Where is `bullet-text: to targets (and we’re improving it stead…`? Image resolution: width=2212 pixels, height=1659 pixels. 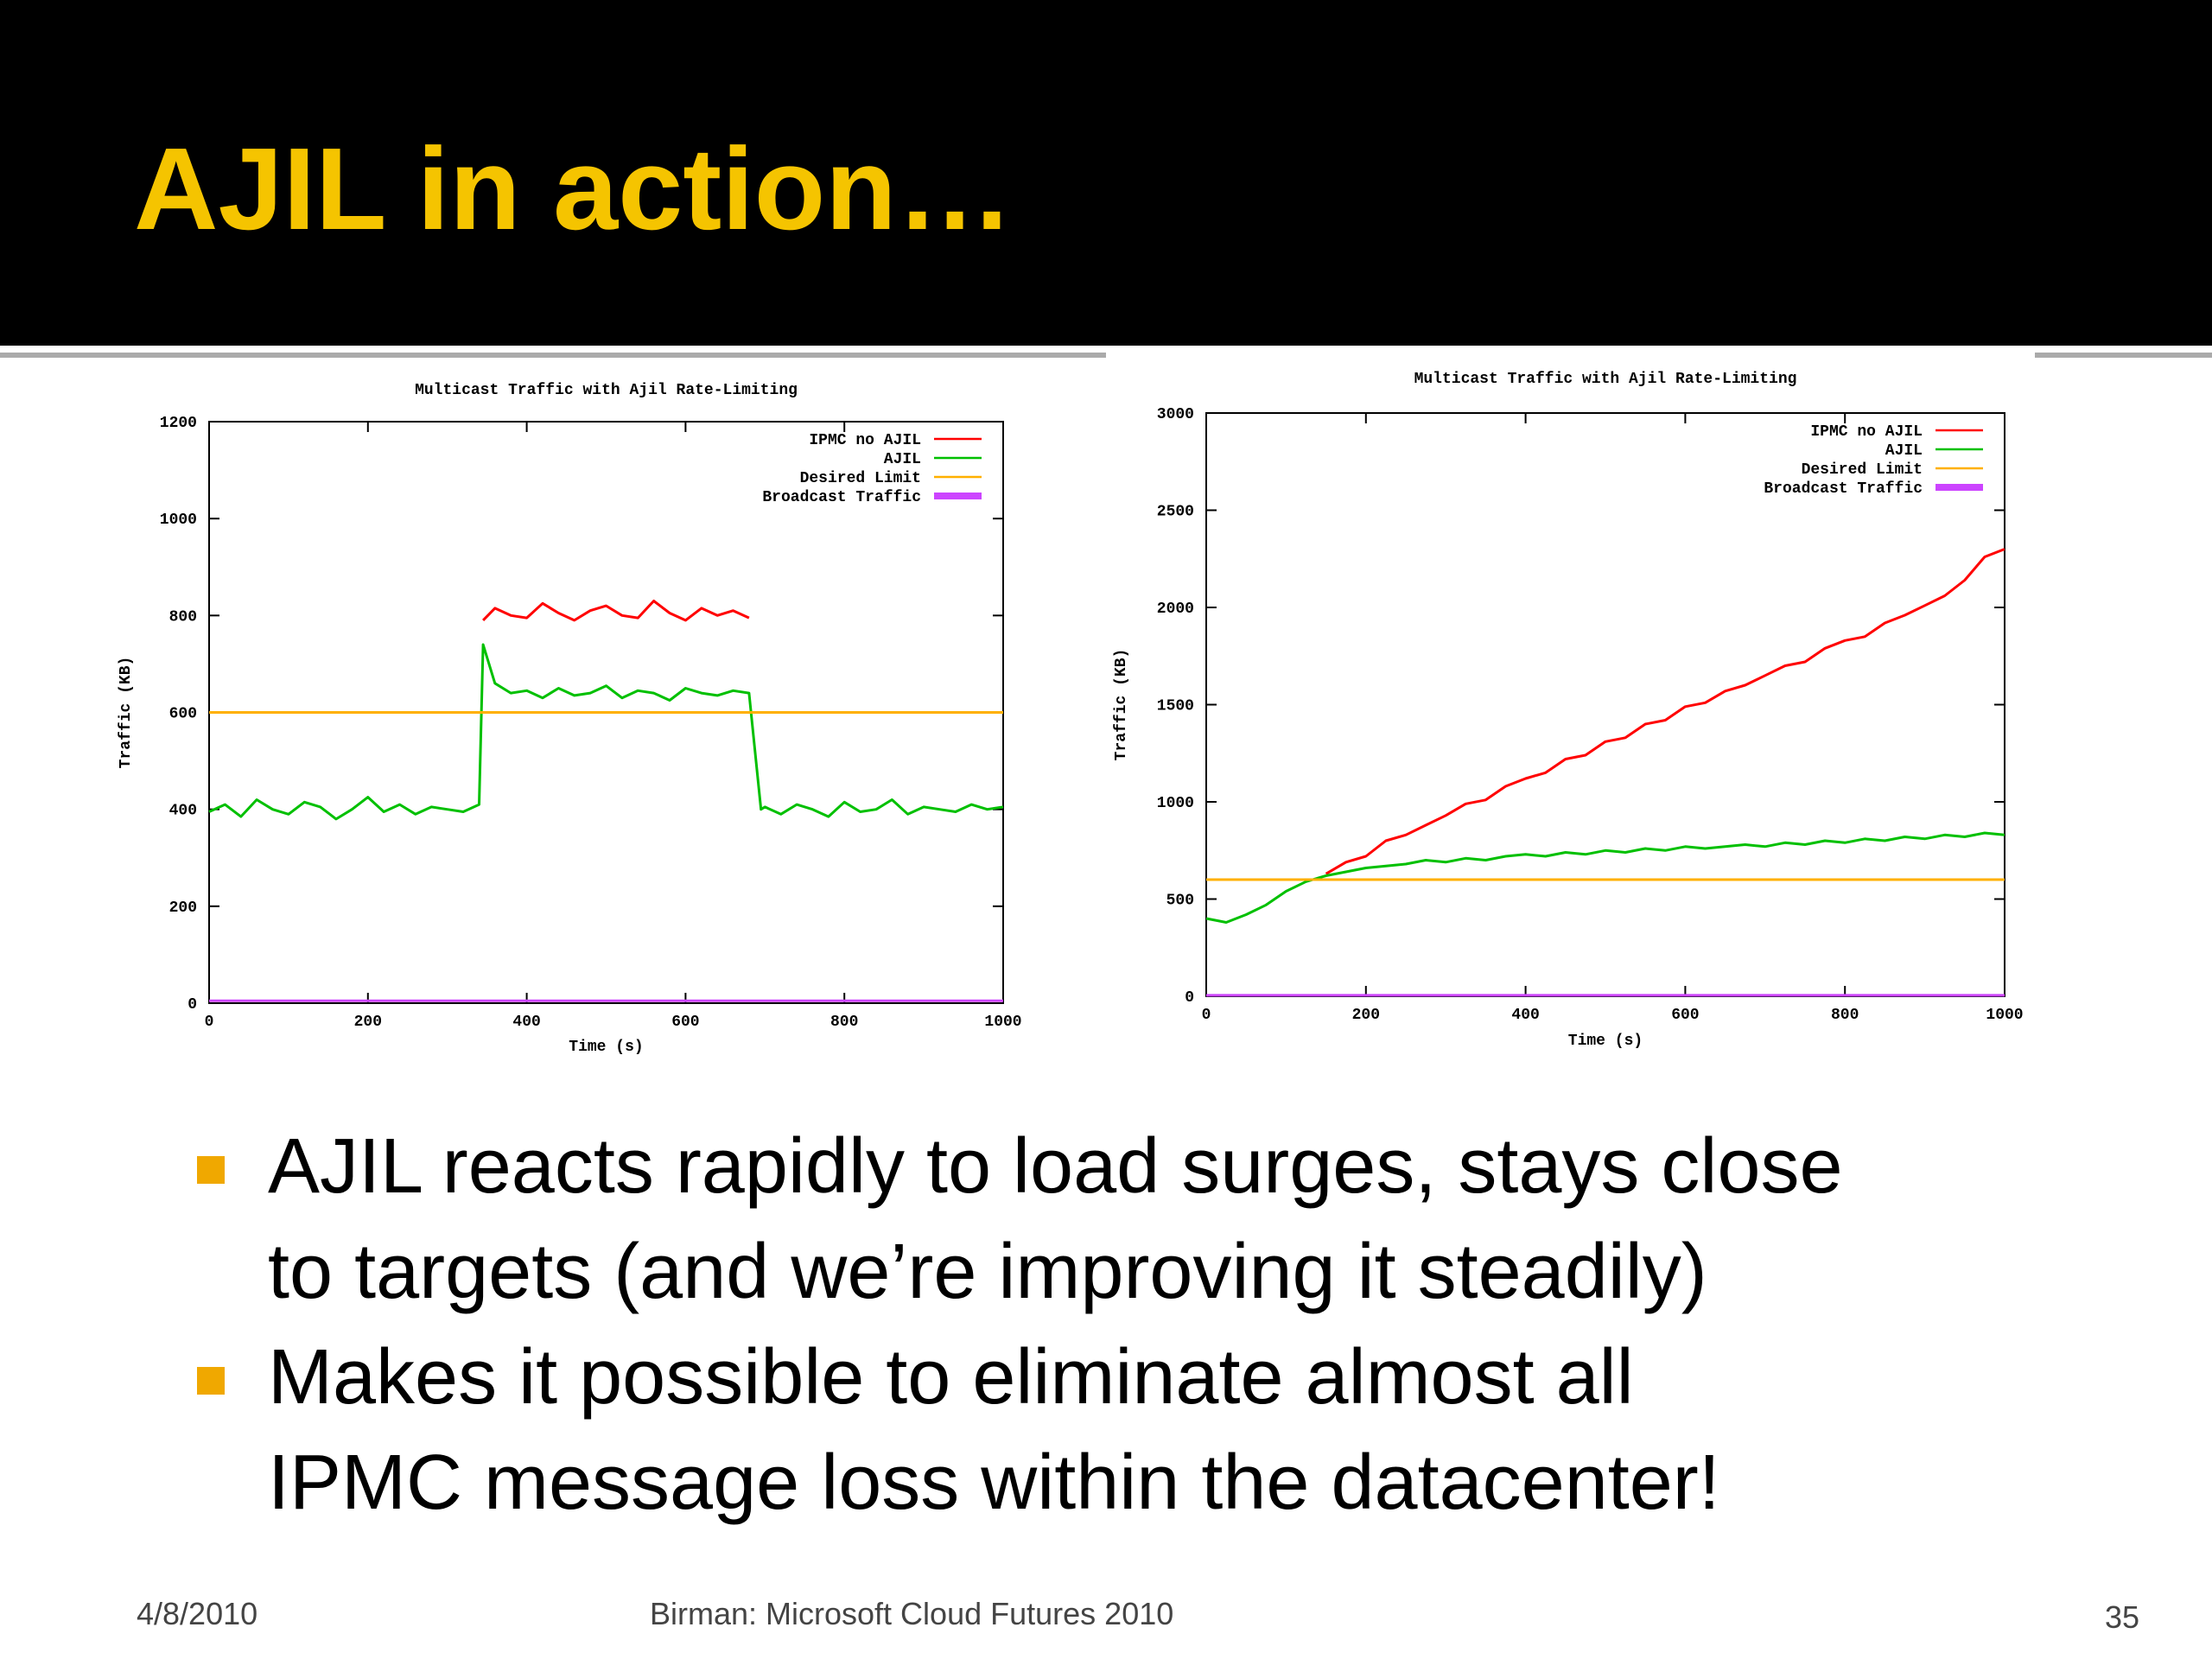
bullet-text: to targets (and we’re improving it stead… is located at coordinates (987, 1272).